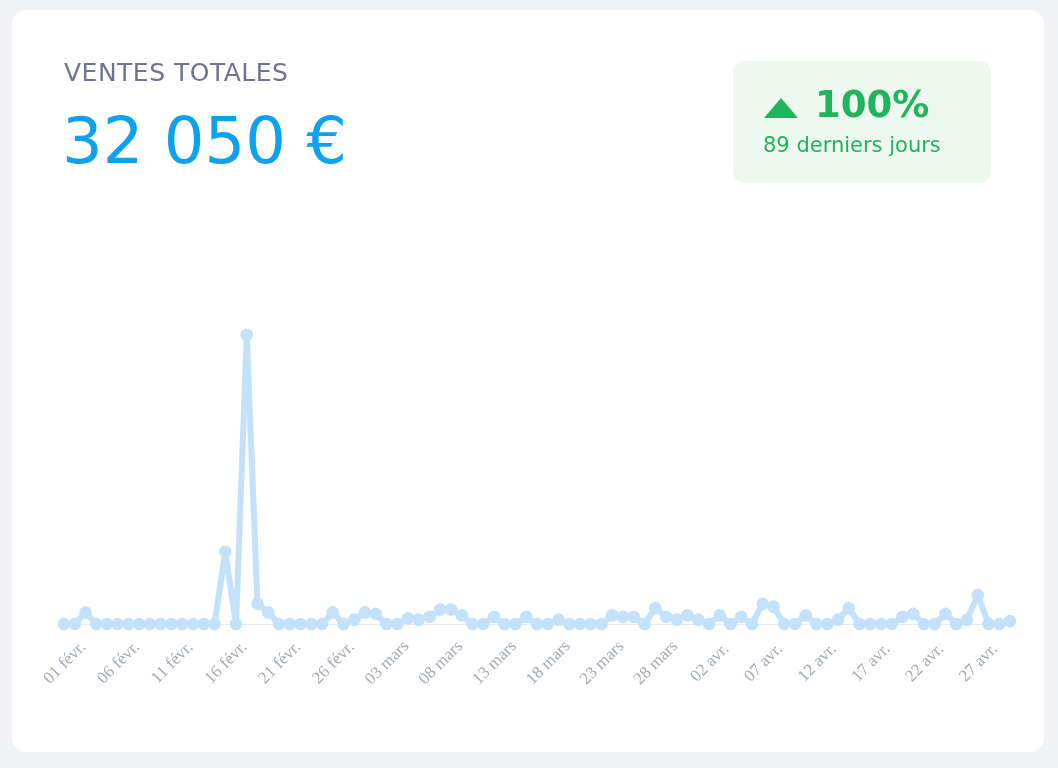 The image size is (1058, 768). What do you see at coordinates (977, 662) in the screenshot?
I see `x-tick-label: 27 avr.` at bounding box center [977, 662].